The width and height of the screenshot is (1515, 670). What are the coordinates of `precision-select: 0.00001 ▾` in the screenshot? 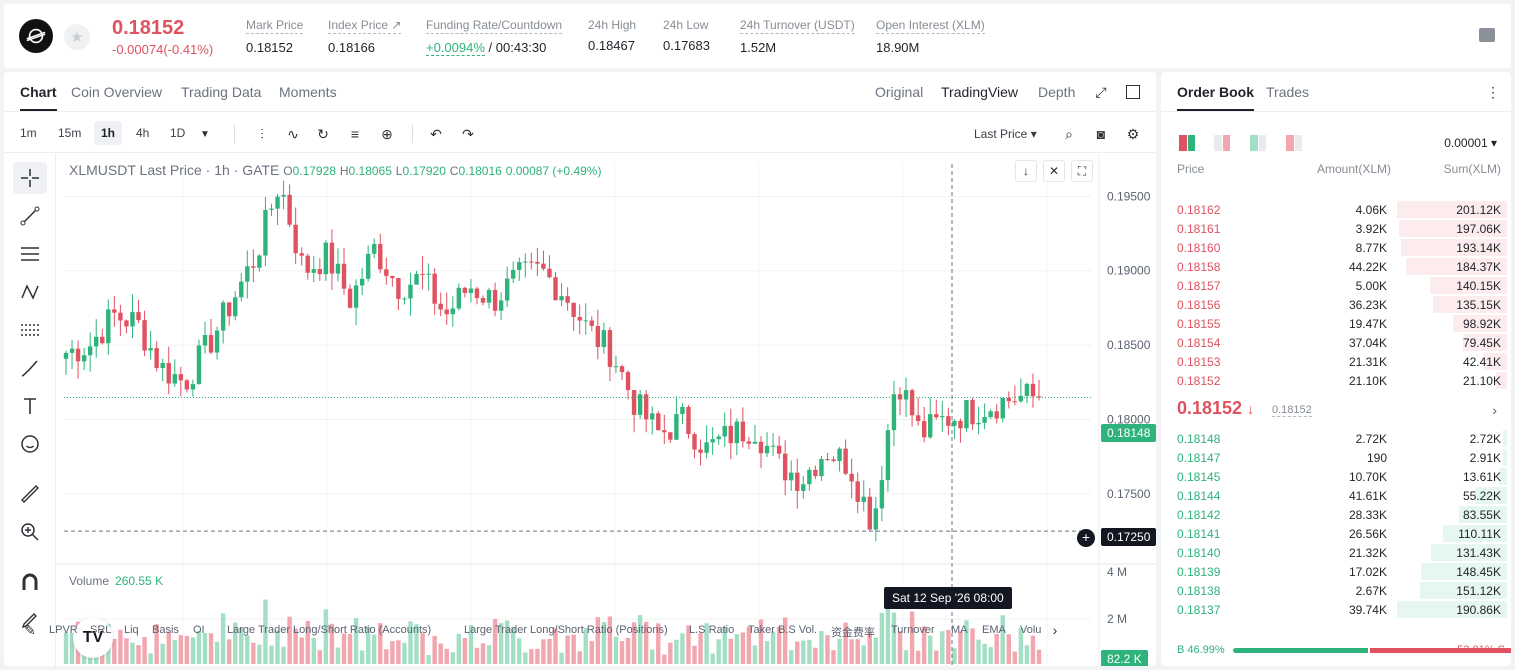 It's located at (1470, 143).